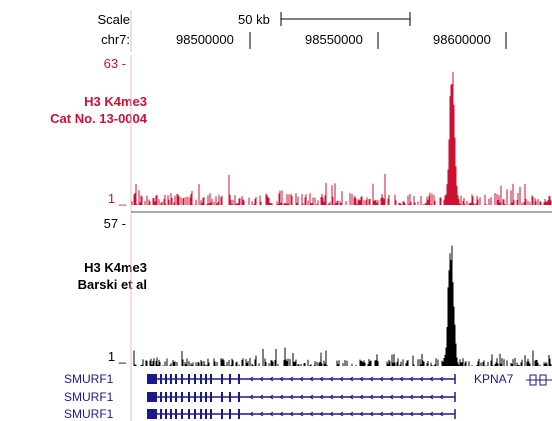 The width and height of the screenshot is (552, 421). Describe the element at coordinates (112, 284) in the screenshot. I see `track2-label-line2: Barski et al` at that location.